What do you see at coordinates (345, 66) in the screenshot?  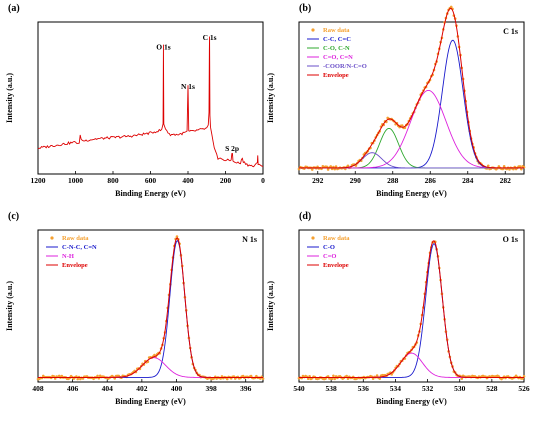 I see `legend-label: -COOR/N-C=O` at bounding box center [345, 66].